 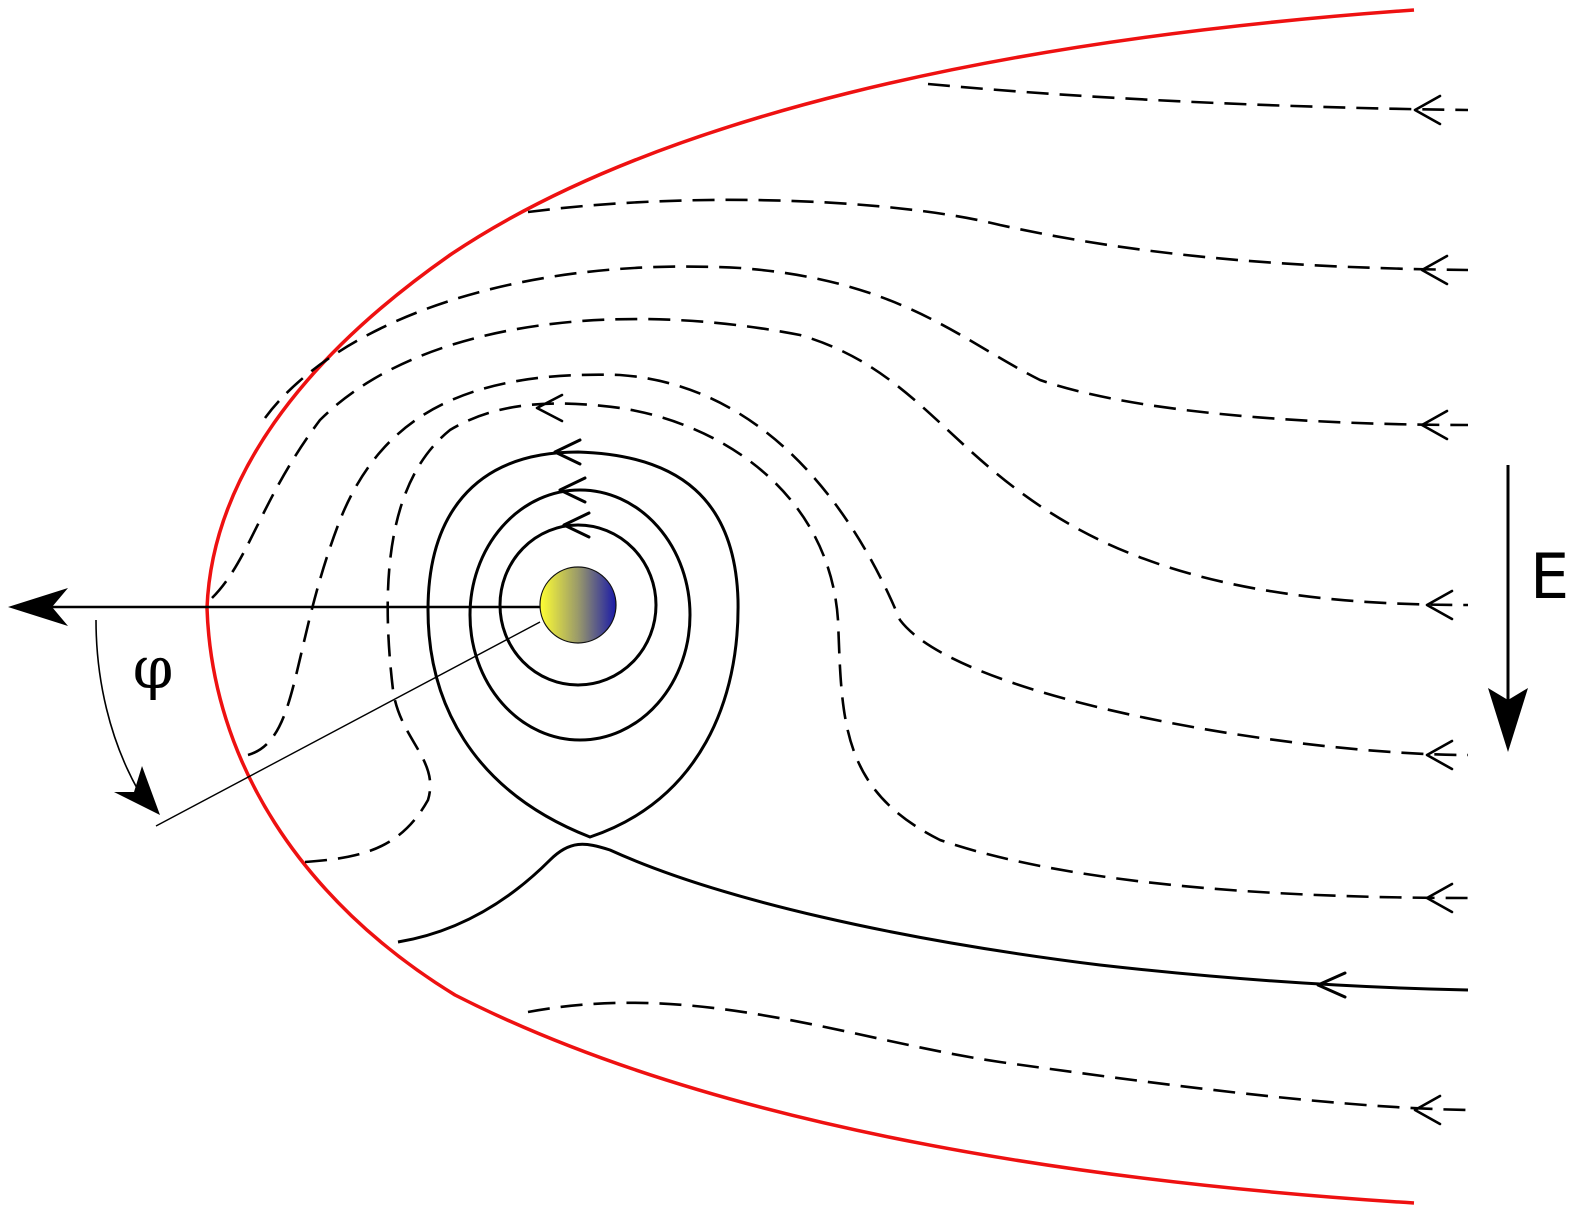 I want to click on electric-field-arrow, so click(x=1508, y=608).